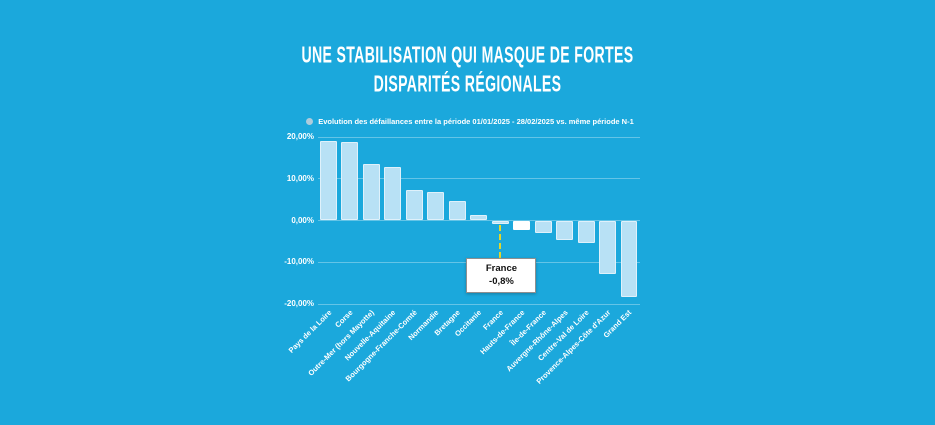 The image size is (935, 425). I want to click on bar-corse, so click(350, 181).